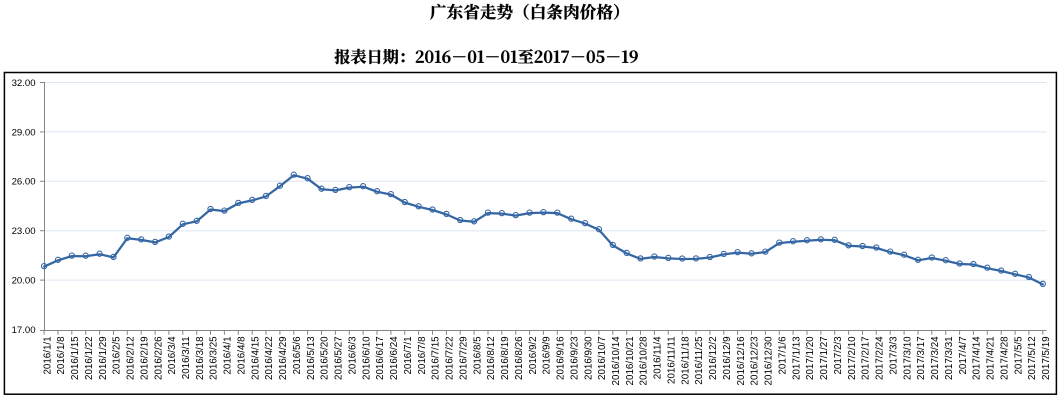  I want to click on svg-text: 2016/1/8, so click(61, 355).